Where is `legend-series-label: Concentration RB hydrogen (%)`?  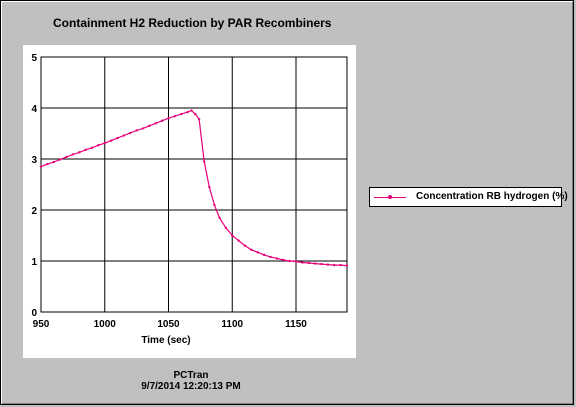 legend-series-label: Concentration RB hydrogen (%) is located at coordinates (492, 196).